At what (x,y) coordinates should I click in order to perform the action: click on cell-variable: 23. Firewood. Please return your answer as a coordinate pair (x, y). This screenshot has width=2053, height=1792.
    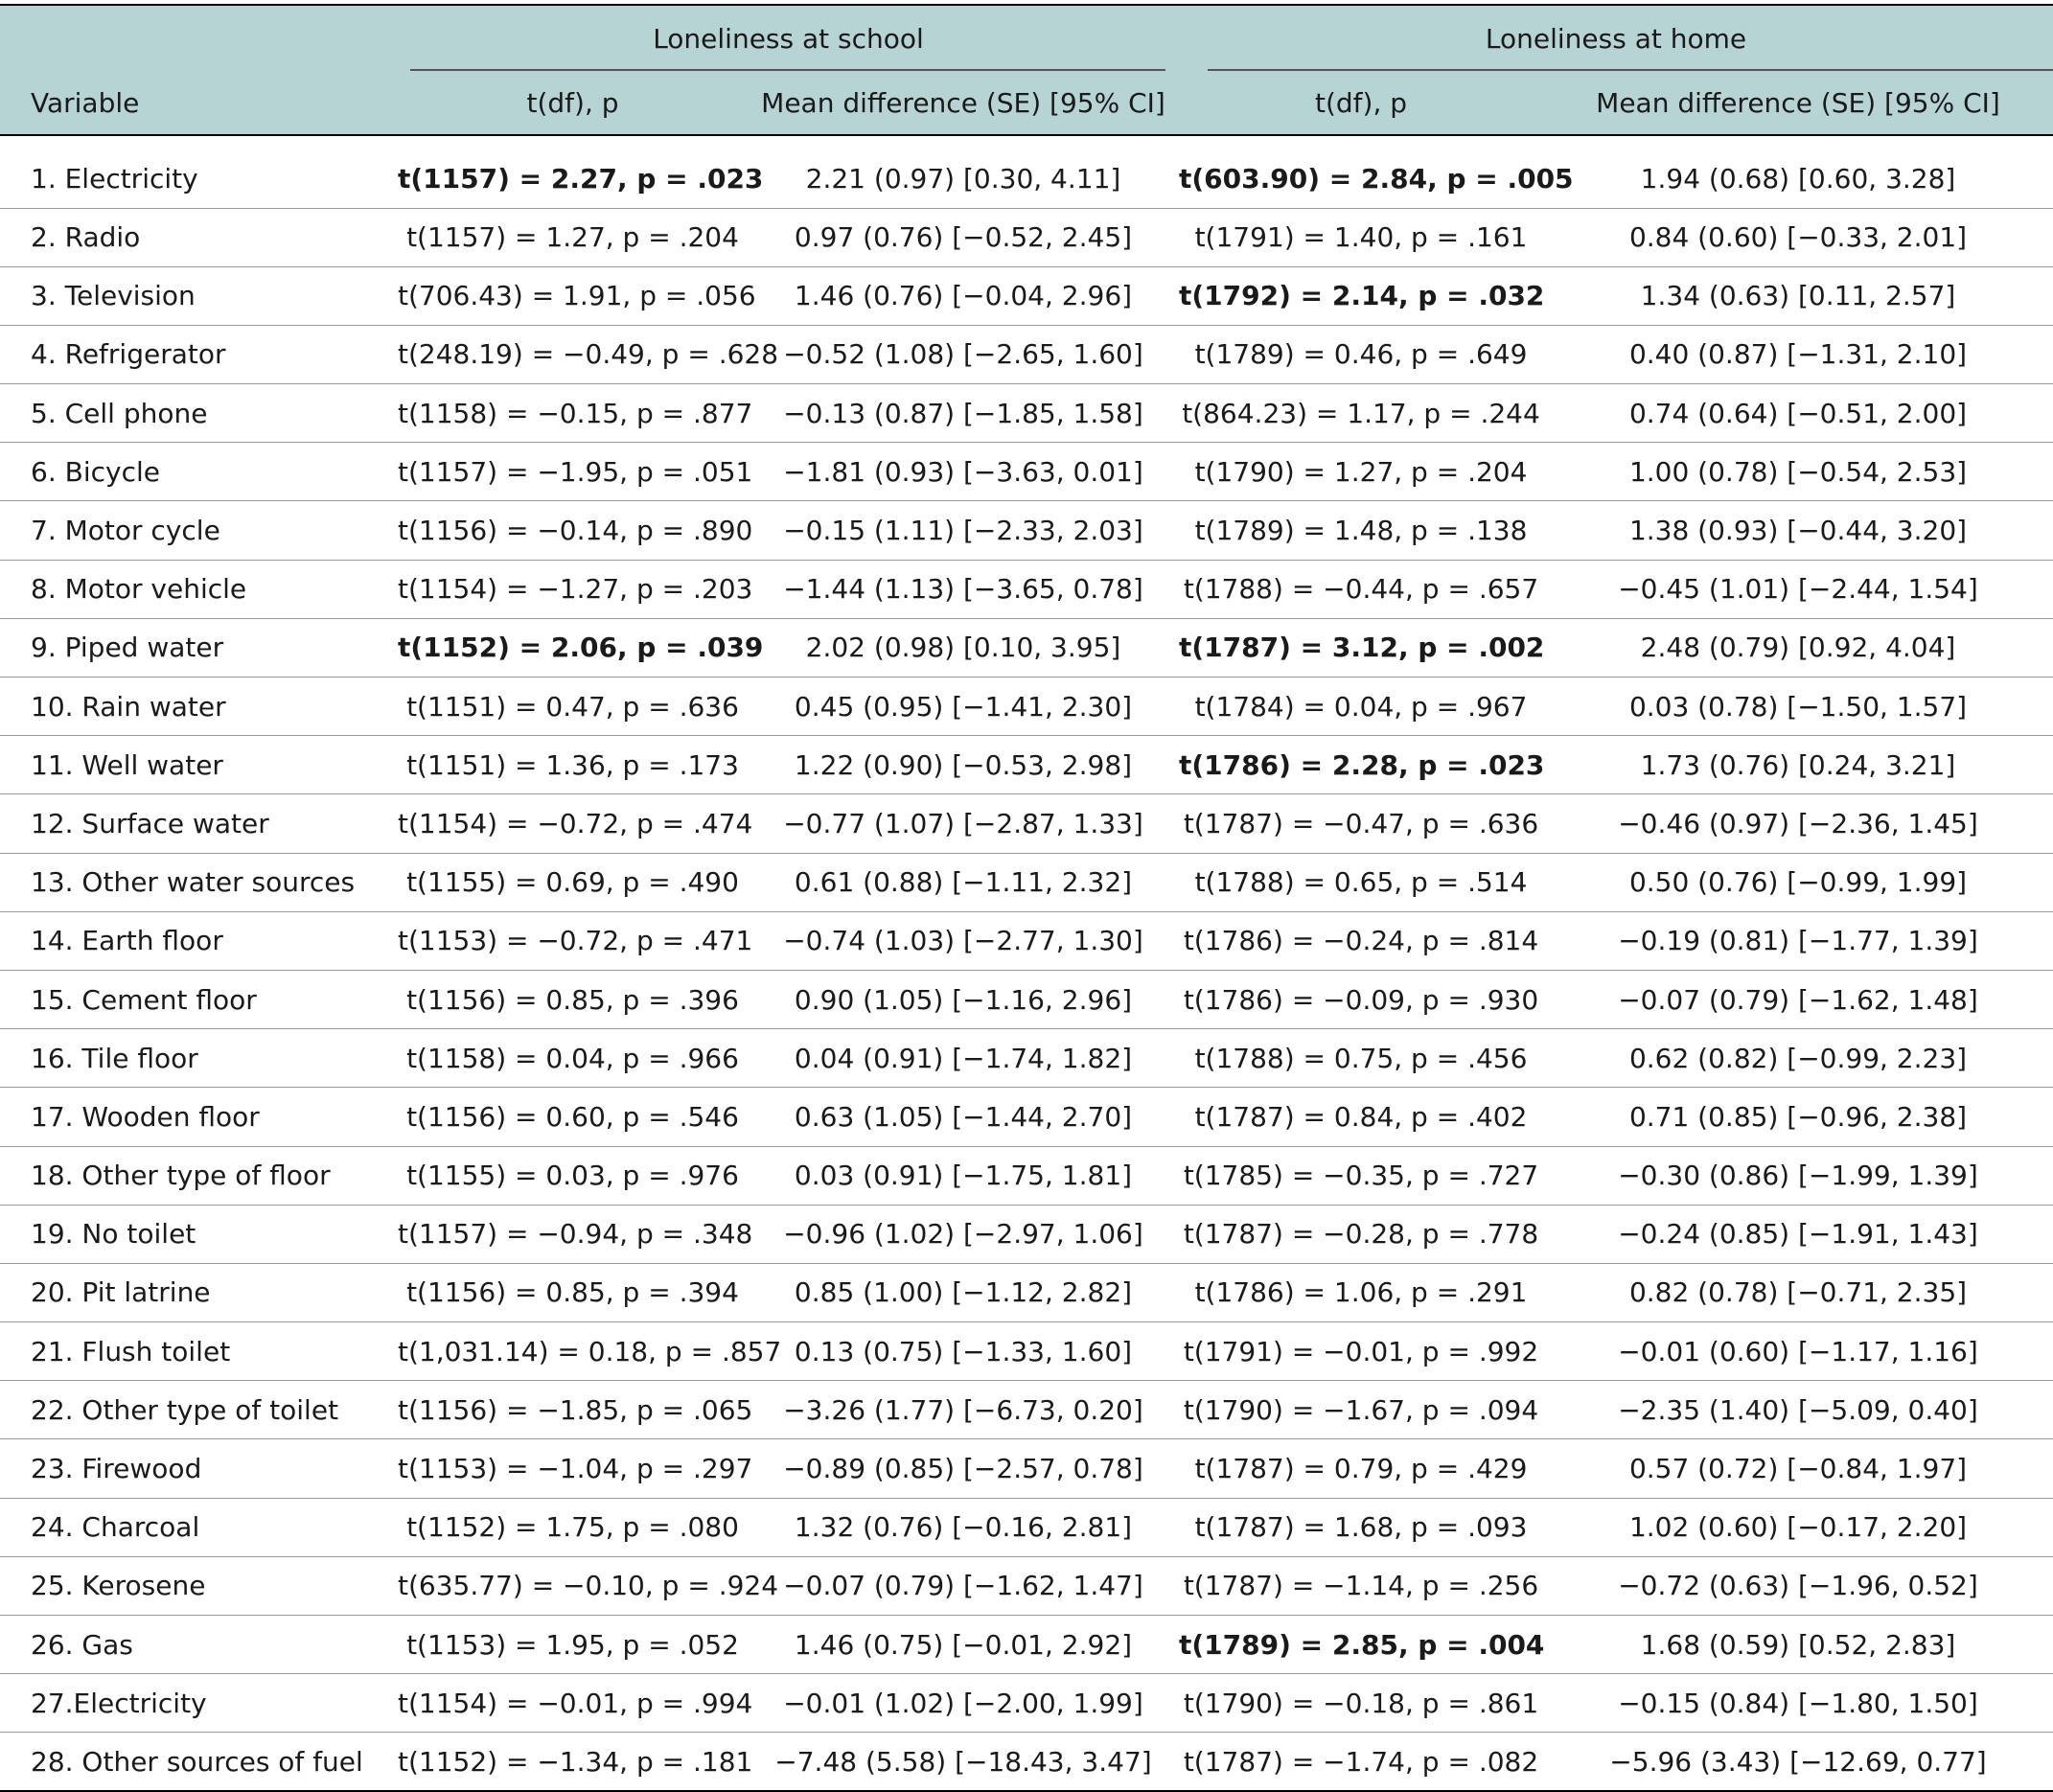
    Looking at the image, I should click on (199, 1468).